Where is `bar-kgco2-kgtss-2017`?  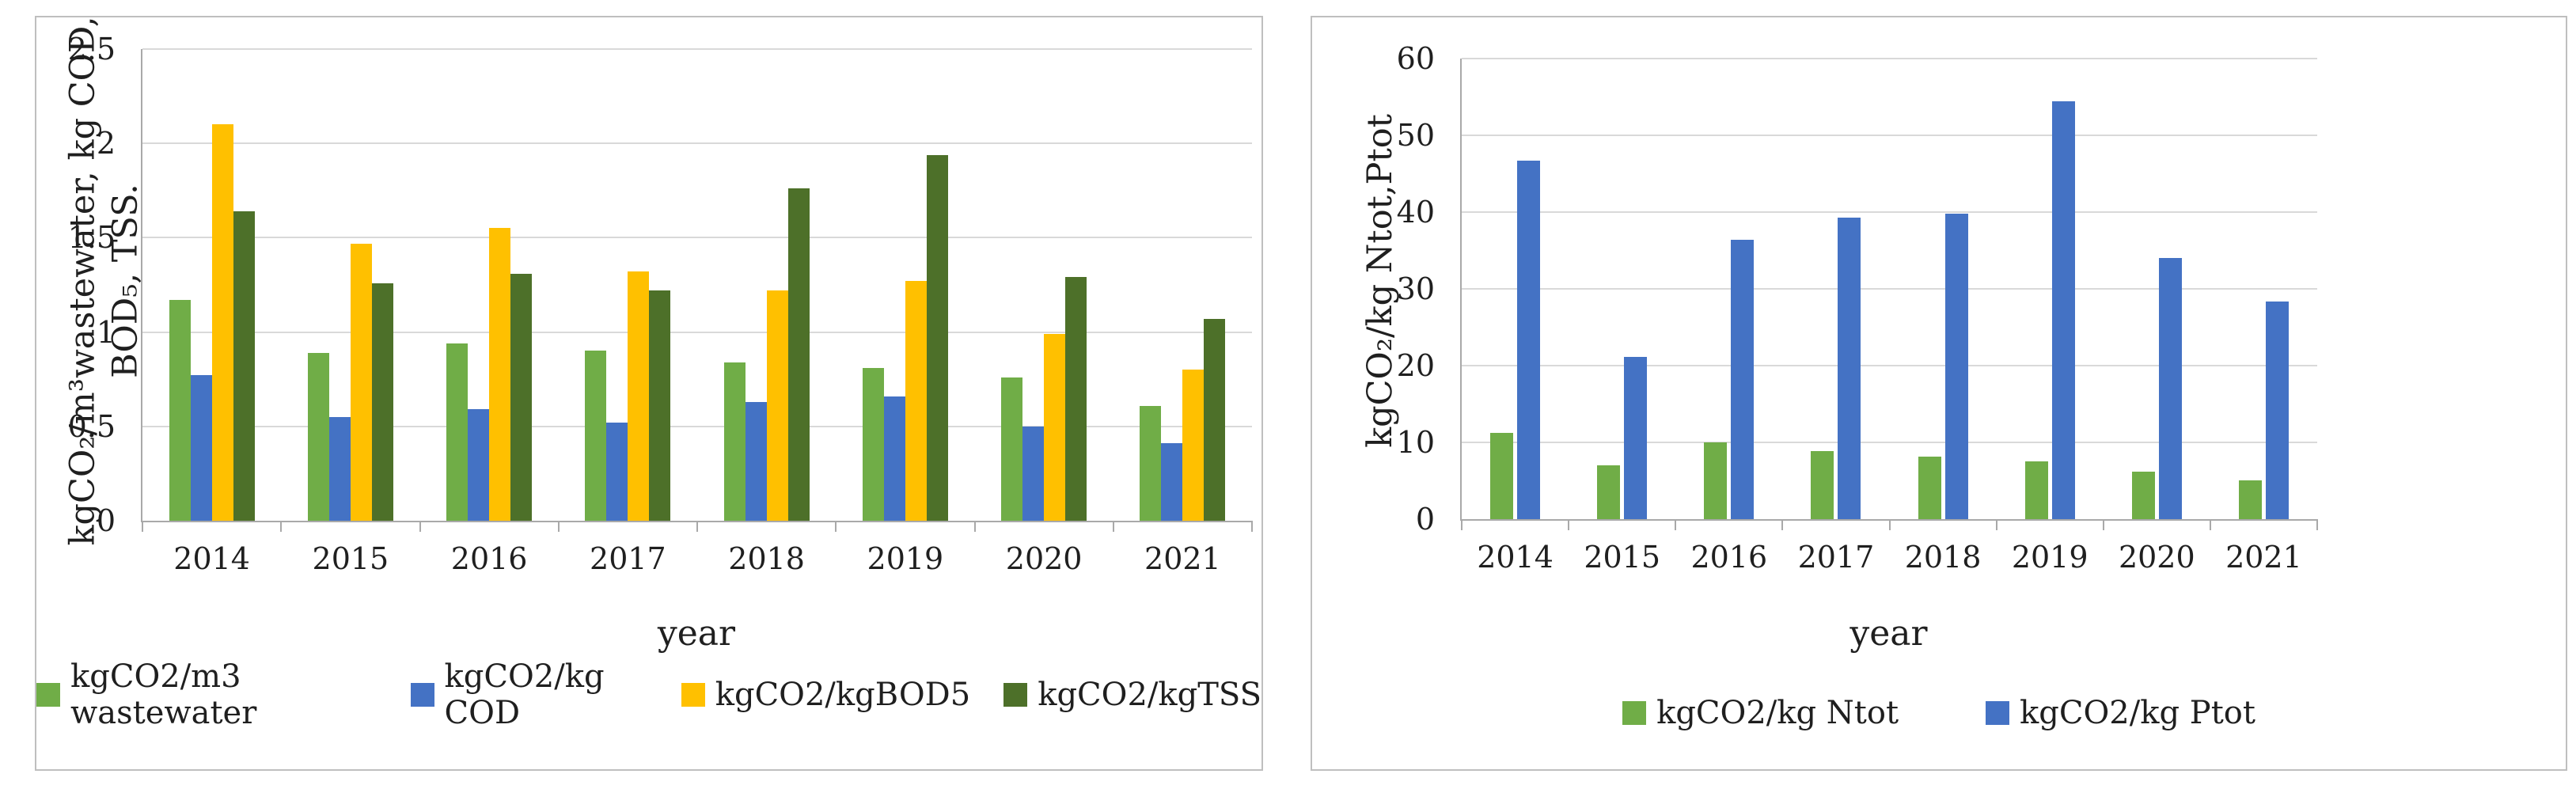 bar-kgco2-kgtss-2017 is located at coordinates (660, 405).